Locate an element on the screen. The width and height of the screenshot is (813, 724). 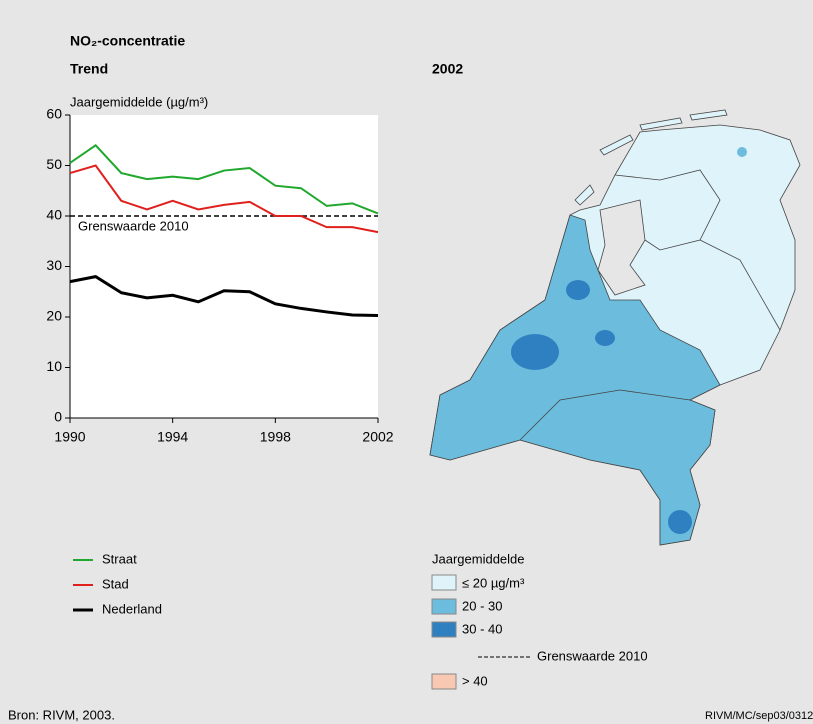
y-tick-label: 50 is located at coordinates (54, 164).